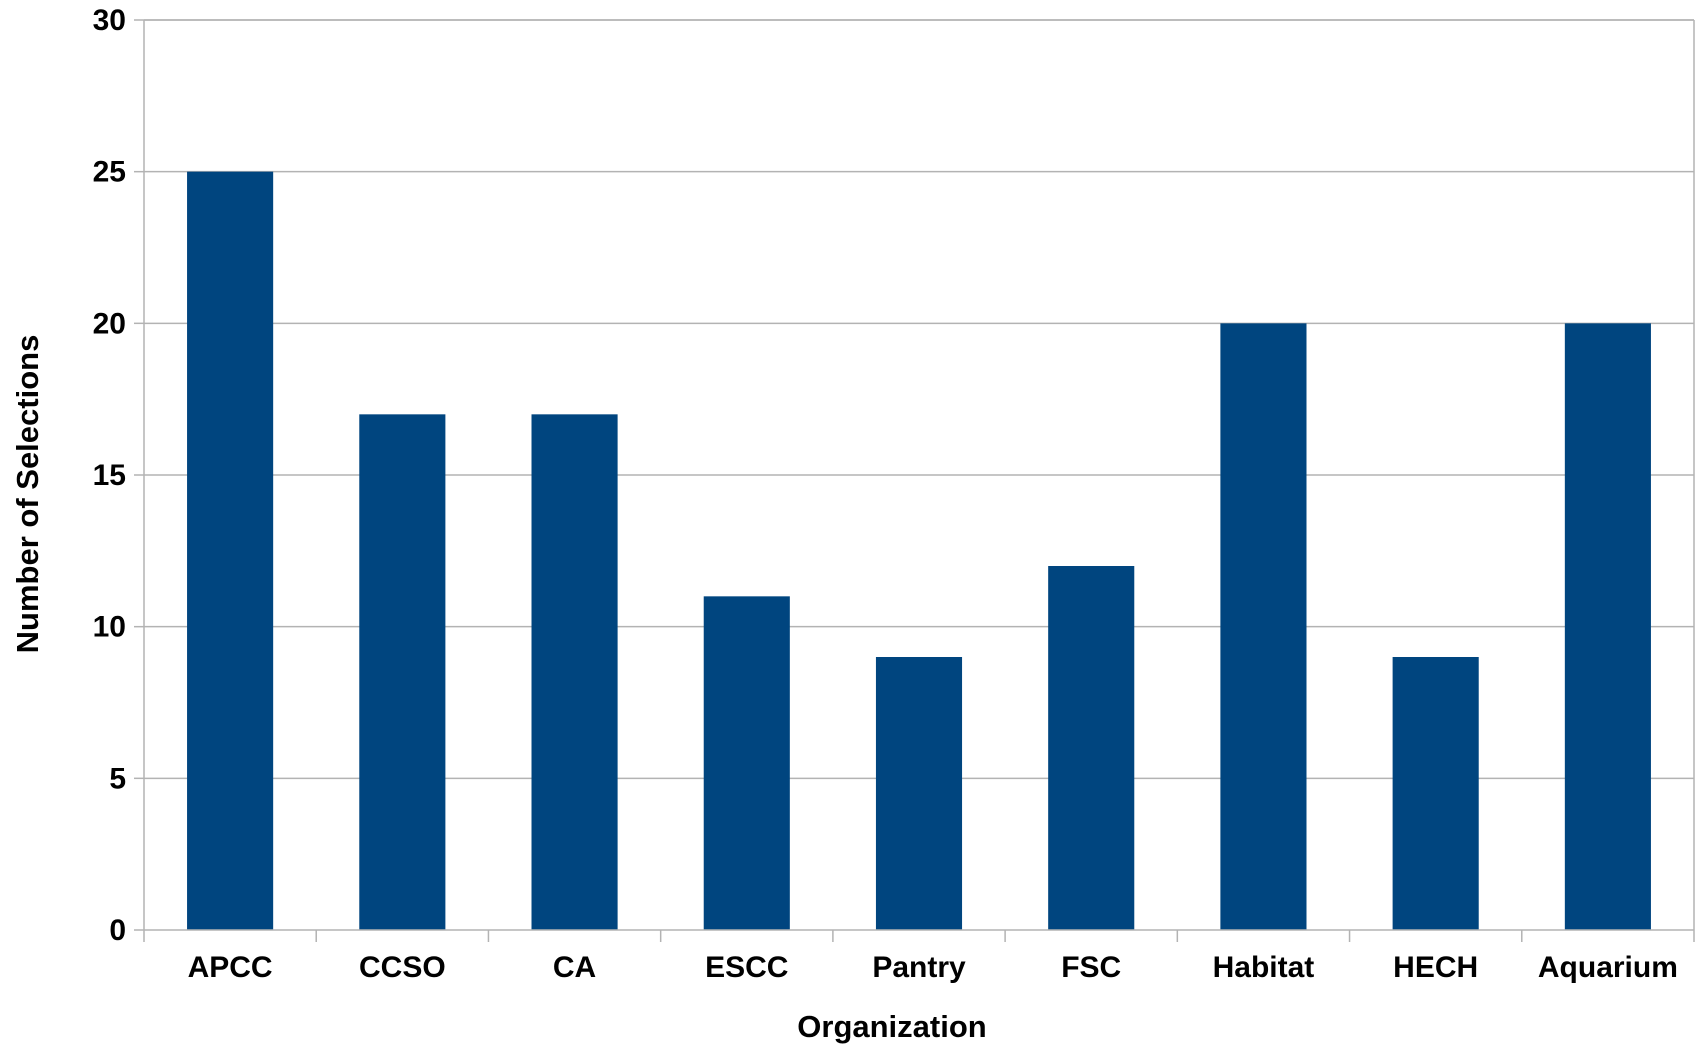  What do you see at coordinates (109, 627) in the screenshot?
I see `y-tick-label: 10` at bounding box center [109, 627].